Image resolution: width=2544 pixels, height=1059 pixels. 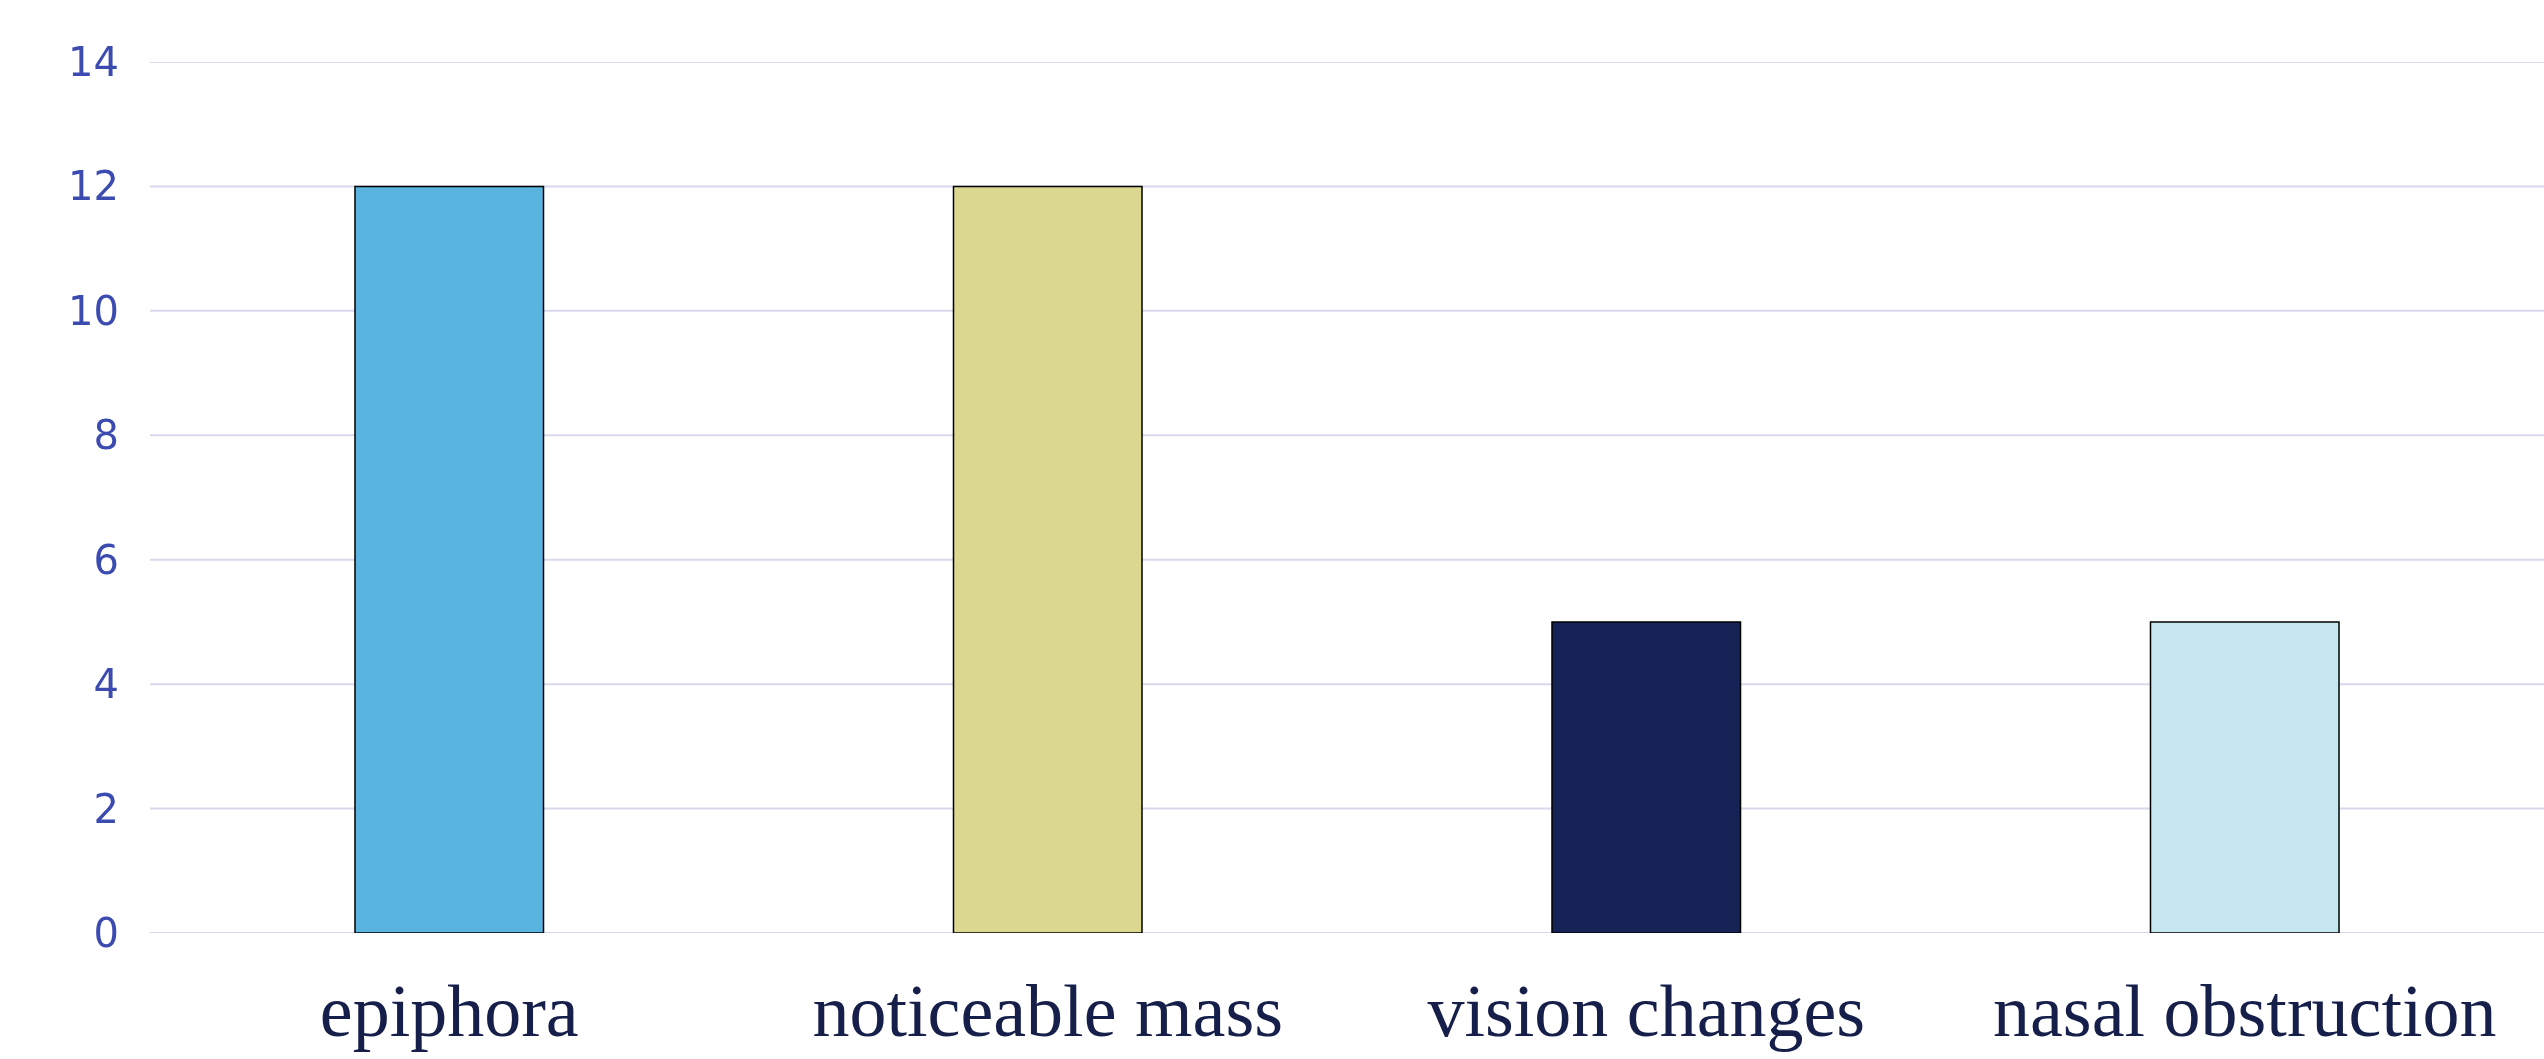 I want to click on x-tick-label: epiphora, so click(x=449, y=1011).